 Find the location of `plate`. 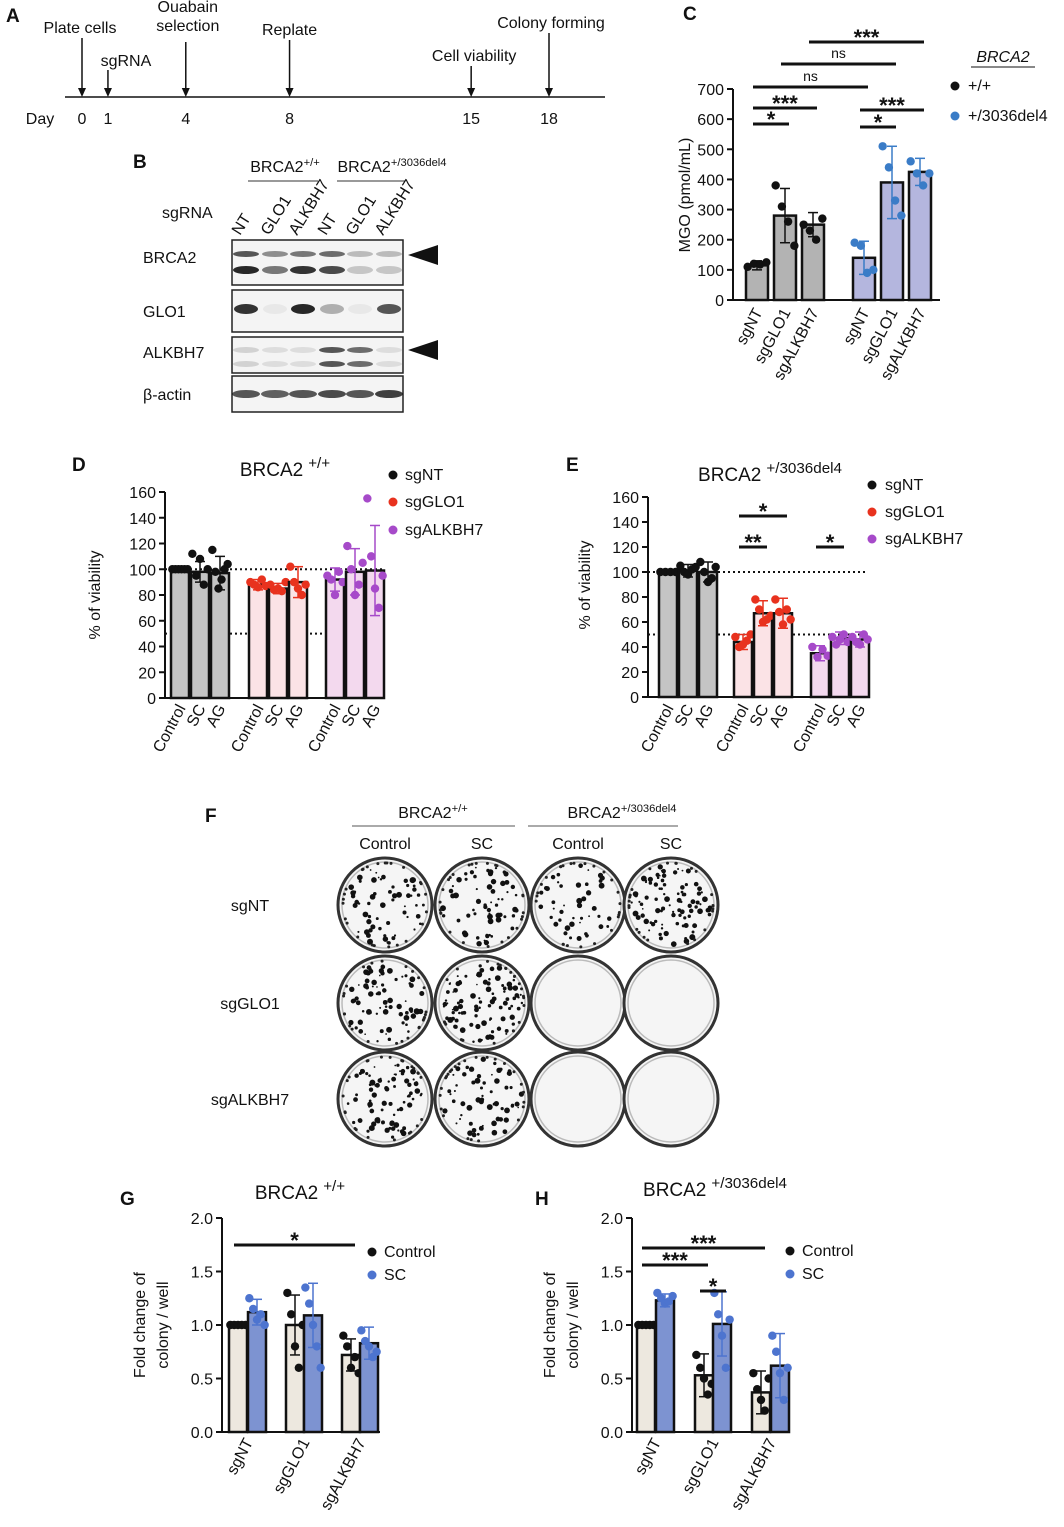

plate is located at coordinates (671, 905).